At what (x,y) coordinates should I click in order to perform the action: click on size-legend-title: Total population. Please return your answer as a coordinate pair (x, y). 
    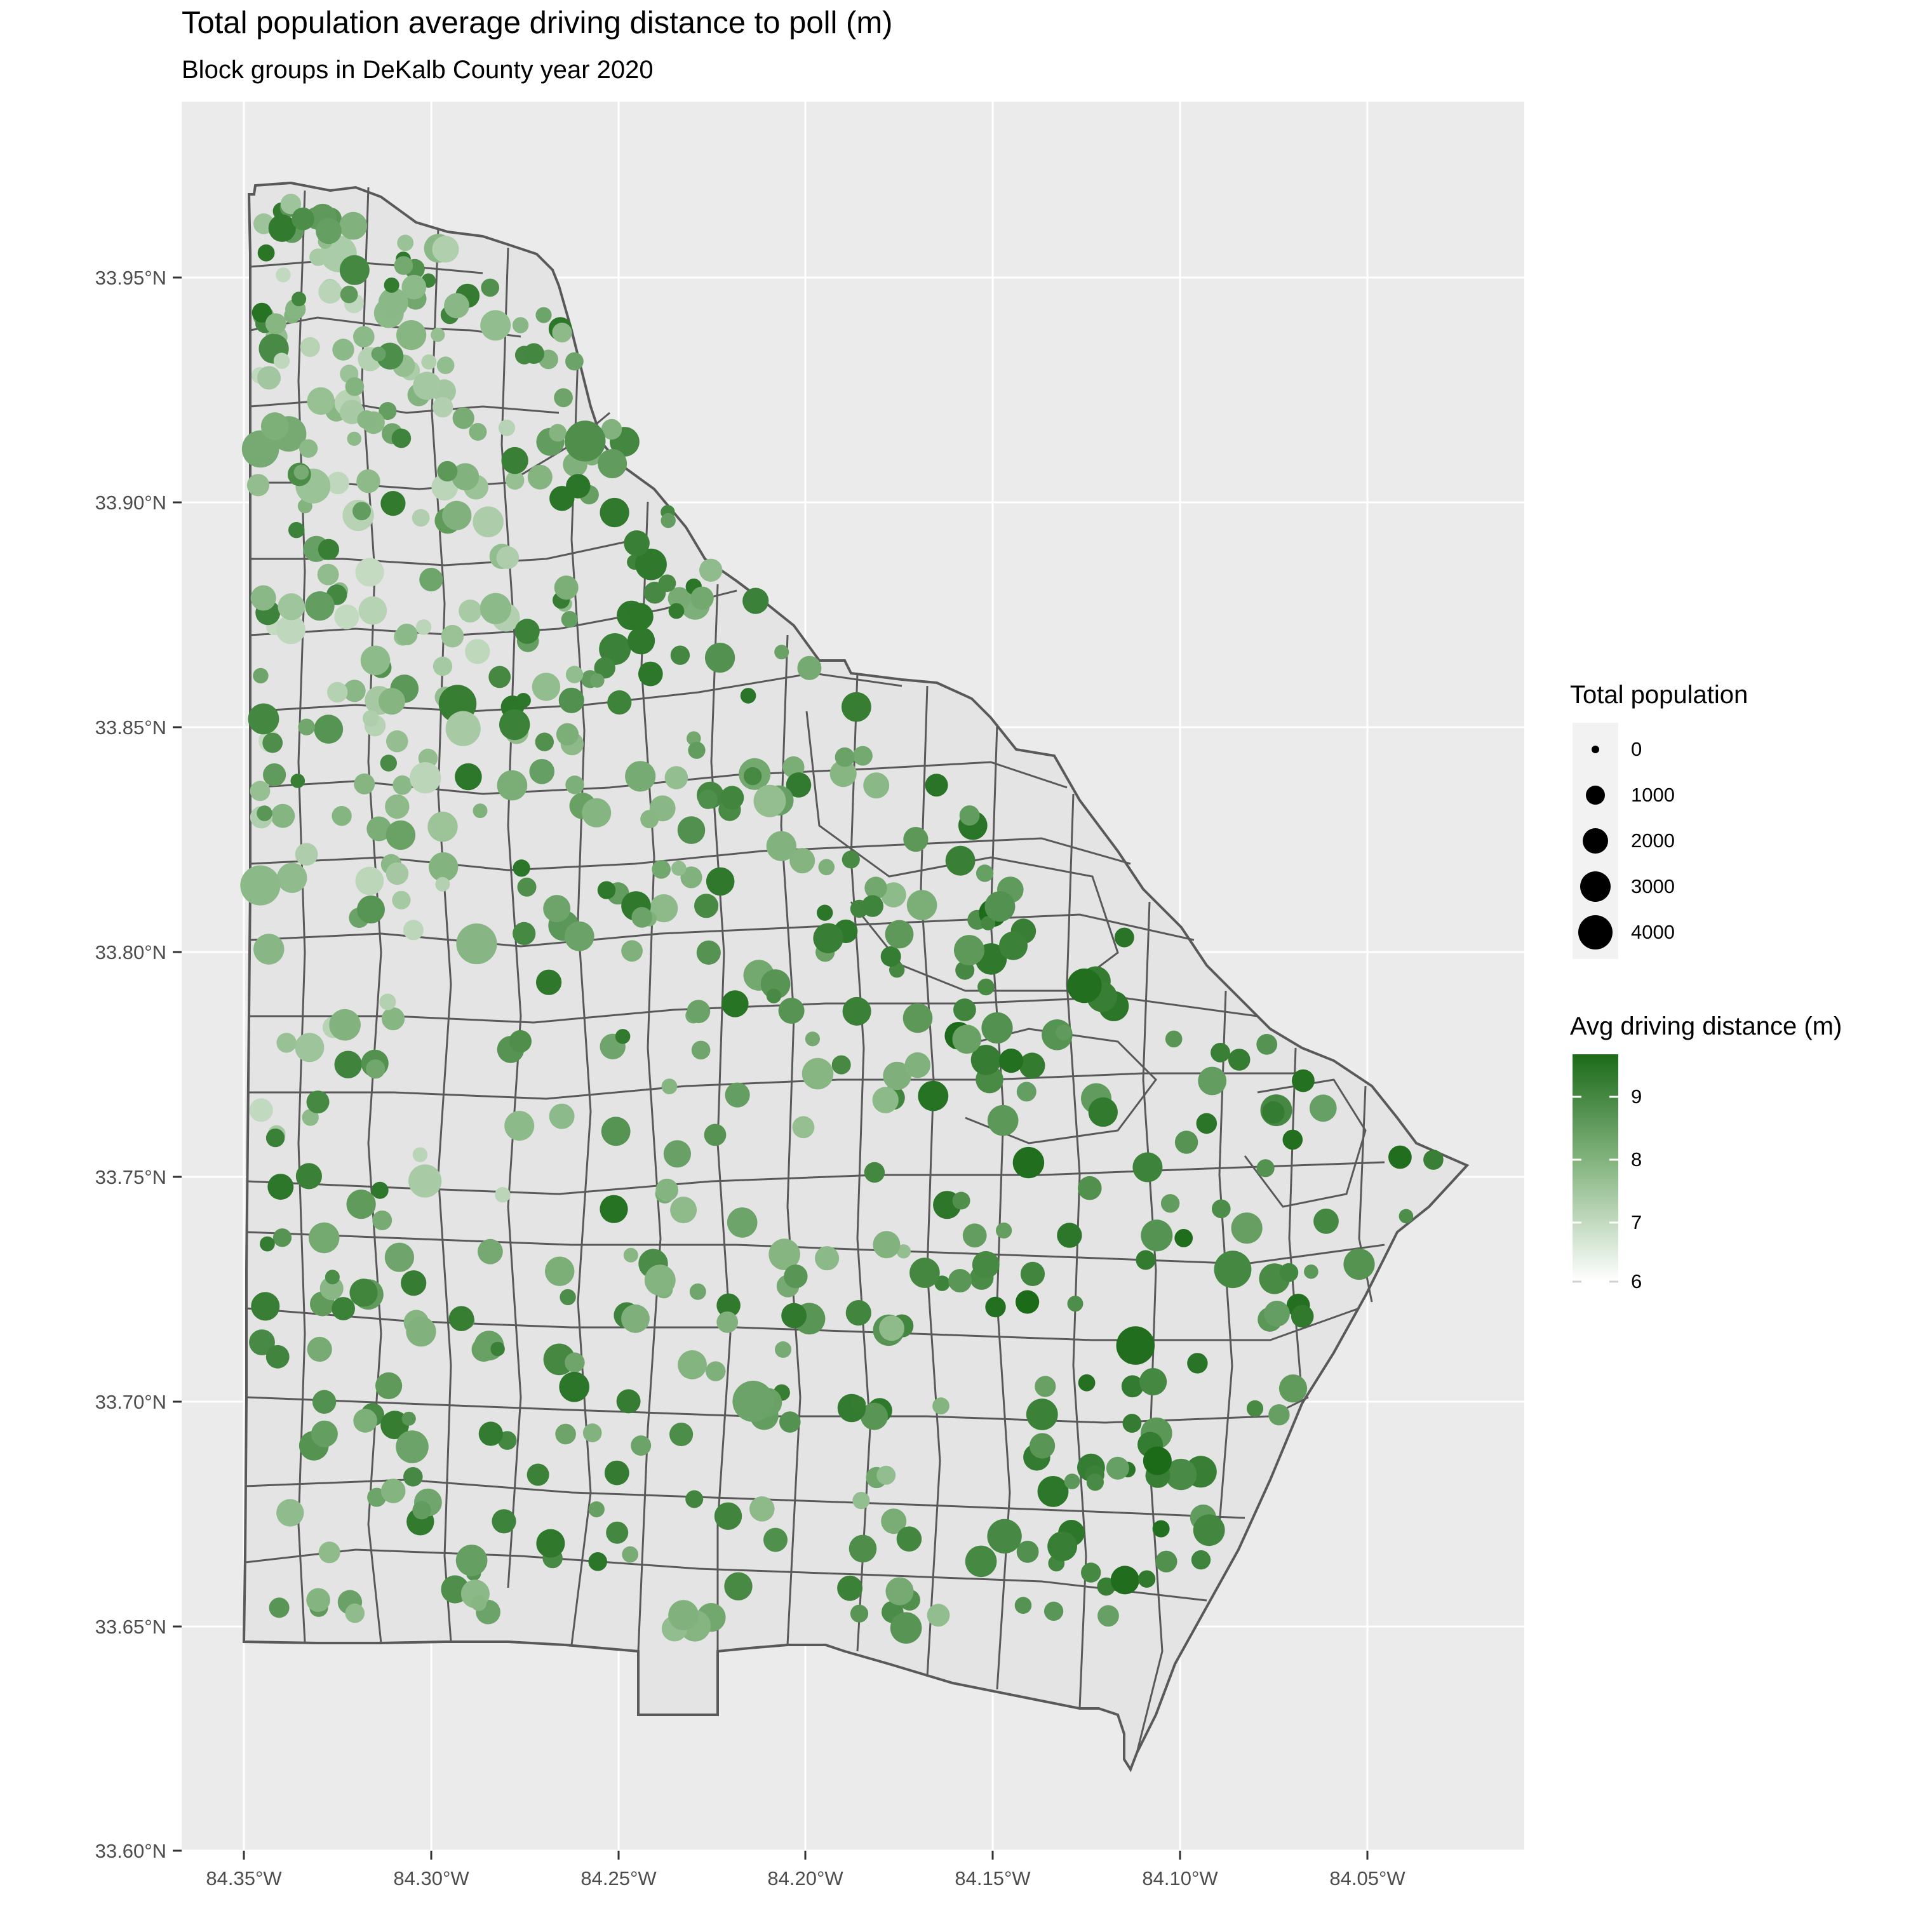
    Looking at the image, I should click on (1659, 695).